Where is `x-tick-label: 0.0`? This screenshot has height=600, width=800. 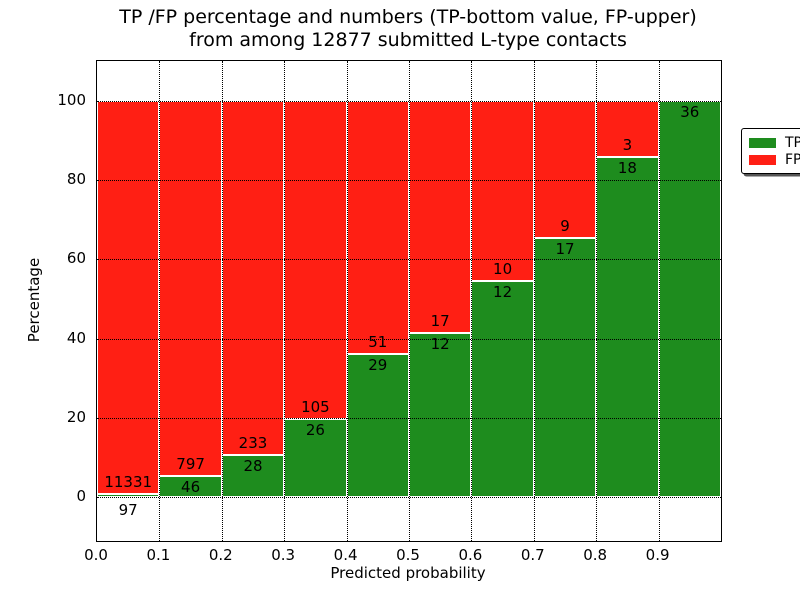
x-tick-label: 0.0 is located at coordinates (96, 555).